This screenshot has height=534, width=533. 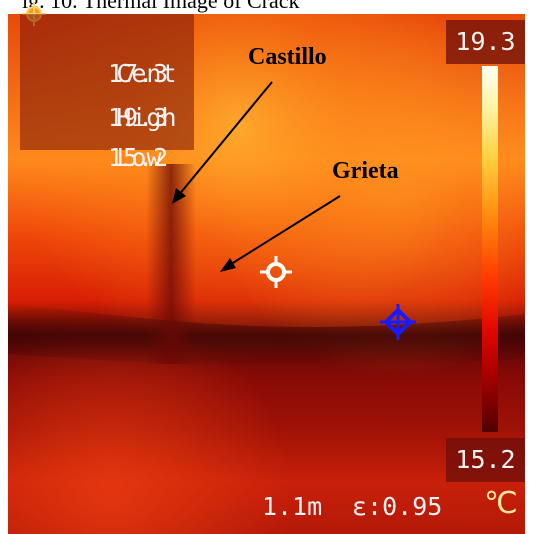 I want to click on readout-label: High, so click(x=146, y=117).